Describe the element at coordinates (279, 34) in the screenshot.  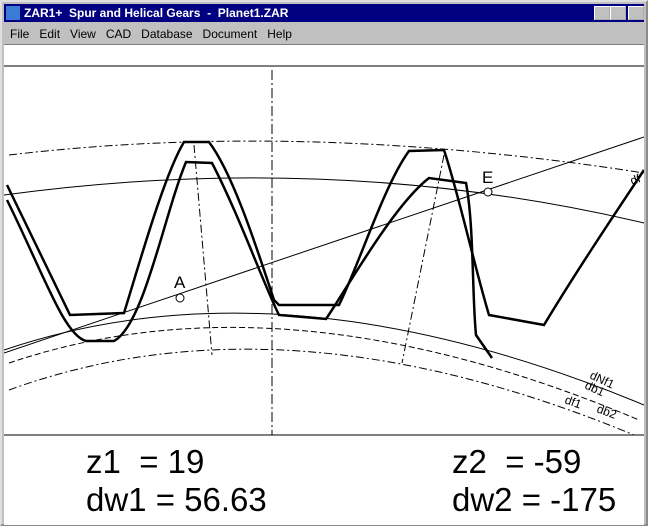
I see `menu-item: Help` at that location.